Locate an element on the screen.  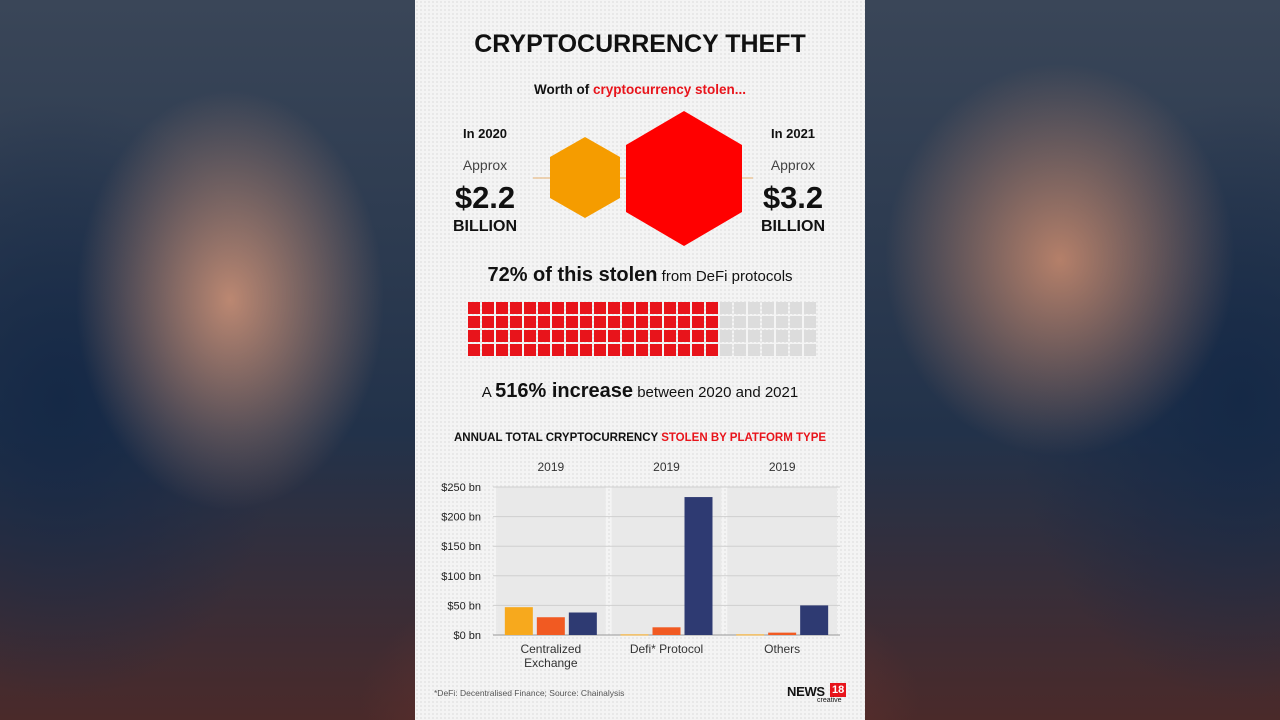
right-stat-approx: Approx is located at coordinates (793, 165).